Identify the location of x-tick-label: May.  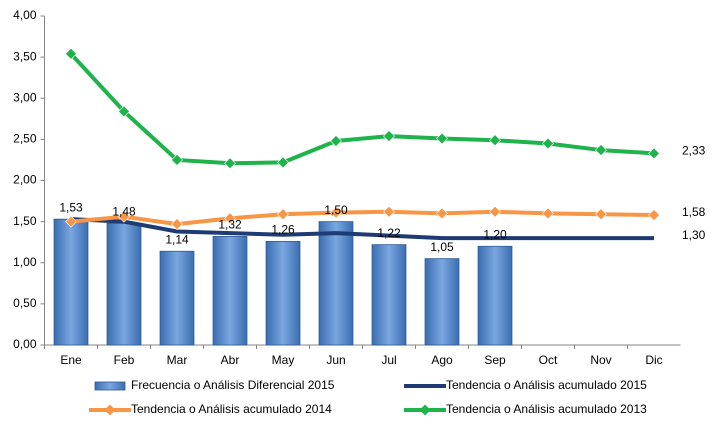
(283, 360).